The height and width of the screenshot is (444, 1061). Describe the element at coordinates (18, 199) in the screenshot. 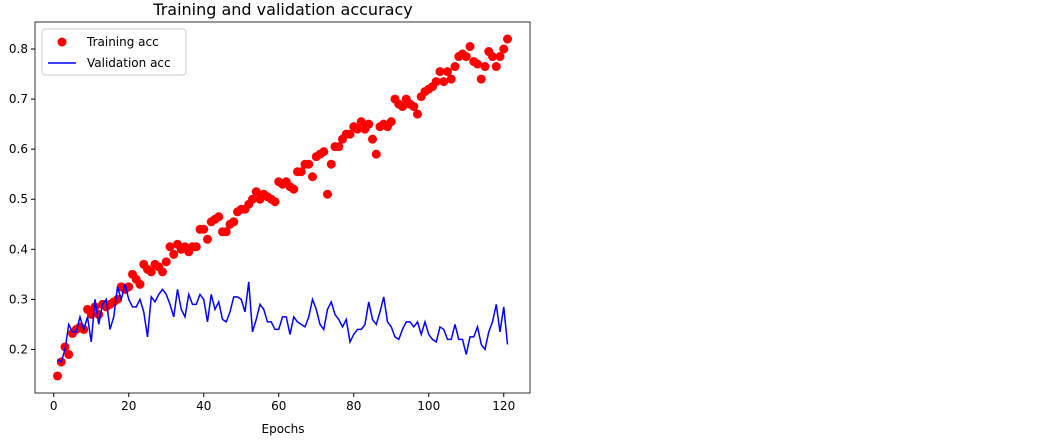

I see `y-tick-label: 0.5` at that location.